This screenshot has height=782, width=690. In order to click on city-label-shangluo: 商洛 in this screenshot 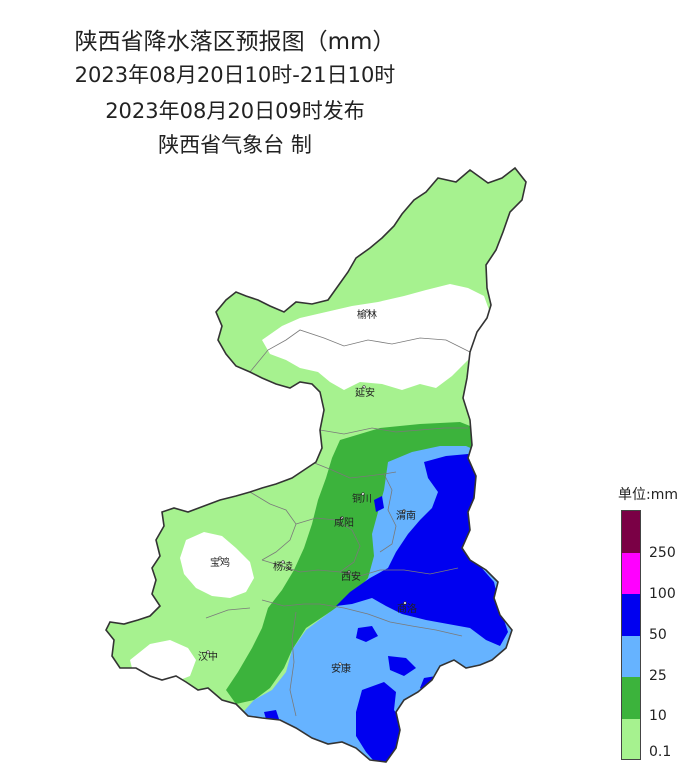, I will do `click(407, 608)`.